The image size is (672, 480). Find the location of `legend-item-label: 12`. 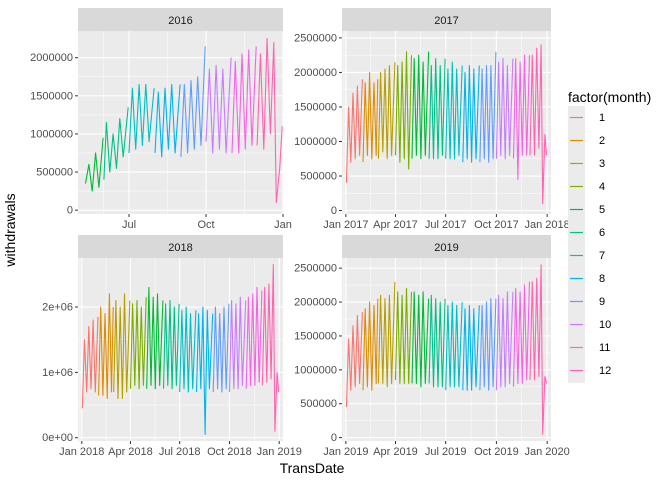

legend-item-label: 12 is located at coordinates (605, 371).